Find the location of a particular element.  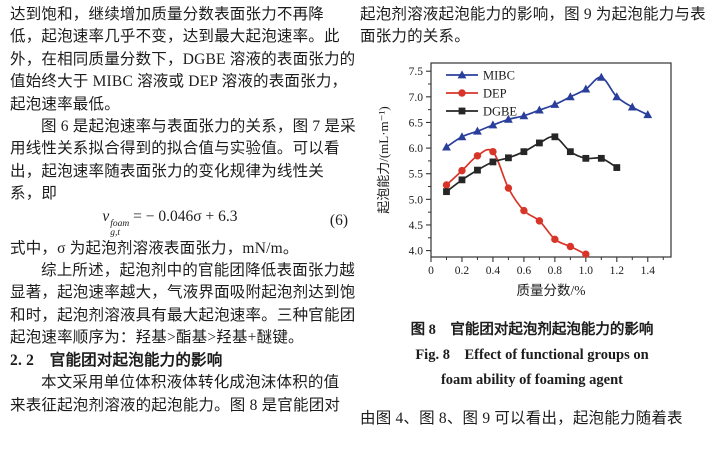

series-line-dgbe is located at coordinates (531, 164).